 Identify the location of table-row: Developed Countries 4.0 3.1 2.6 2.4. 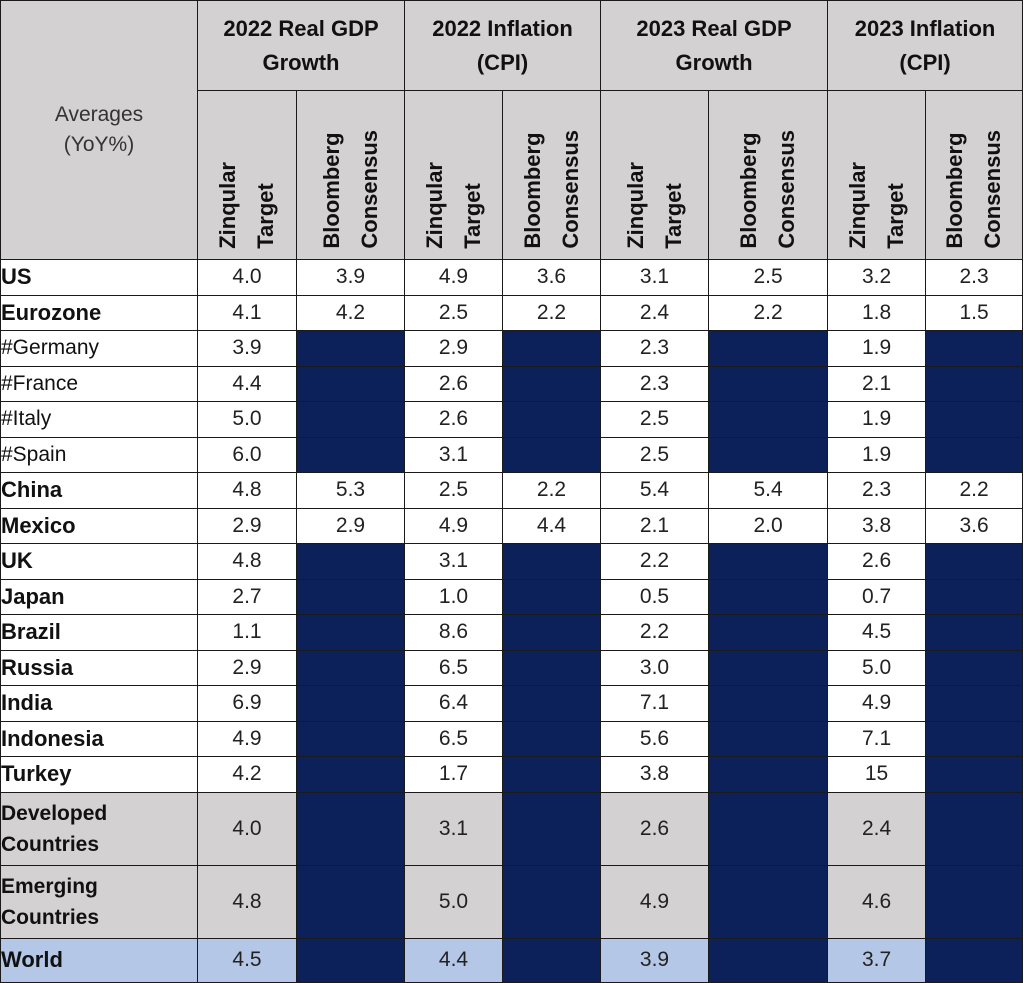
(512, 828).